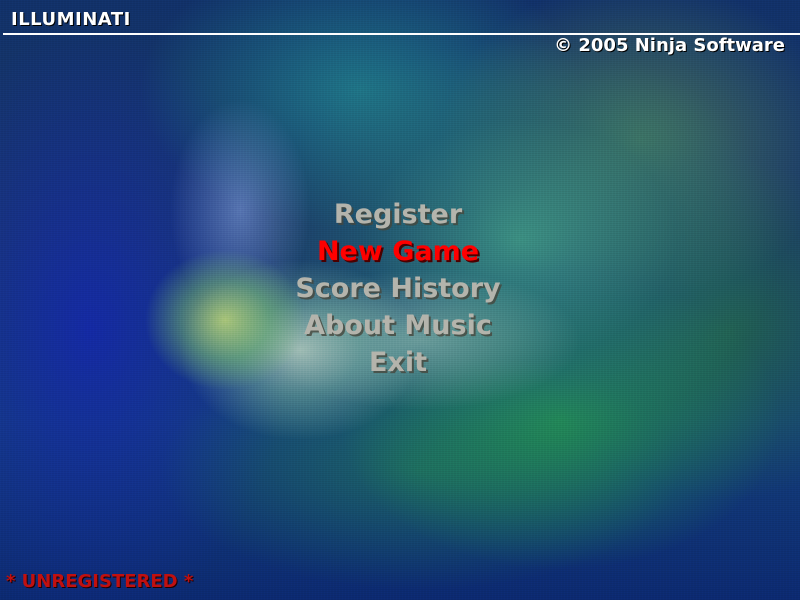  I want to click on menu-item-score-history: Score History, so click(398, 288).